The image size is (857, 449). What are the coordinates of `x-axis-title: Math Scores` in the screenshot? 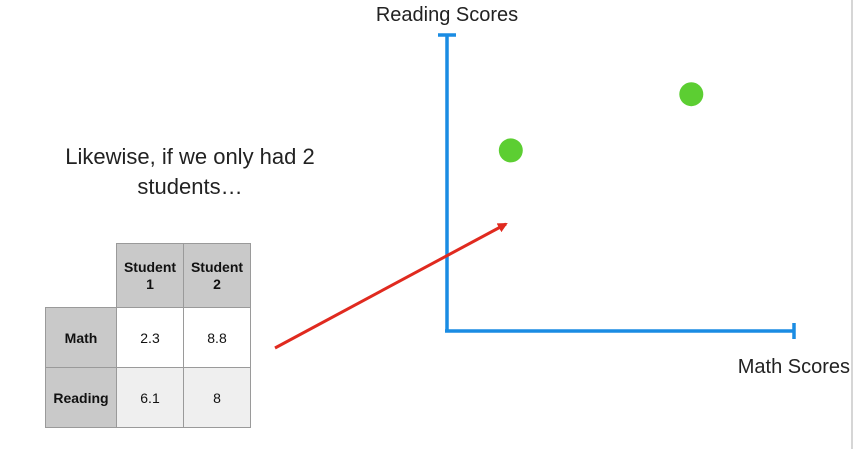 It's located at (794, 367).